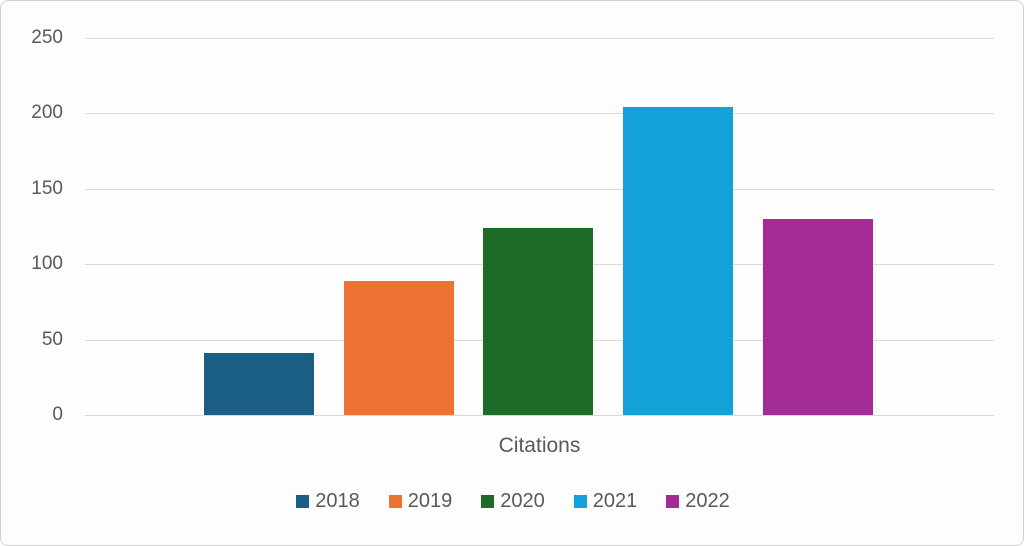 This screenshot has width=1024, height=546. I want to click on bar-2021, so click(678, 261).